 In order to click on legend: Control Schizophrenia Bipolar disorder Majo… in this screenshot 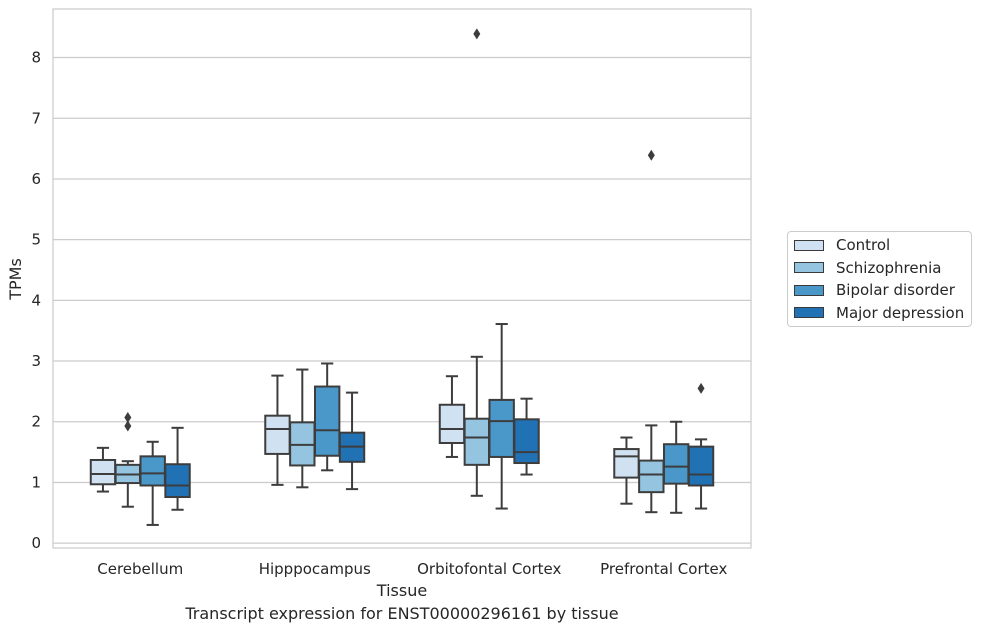, I will do `click(879, 279)`.